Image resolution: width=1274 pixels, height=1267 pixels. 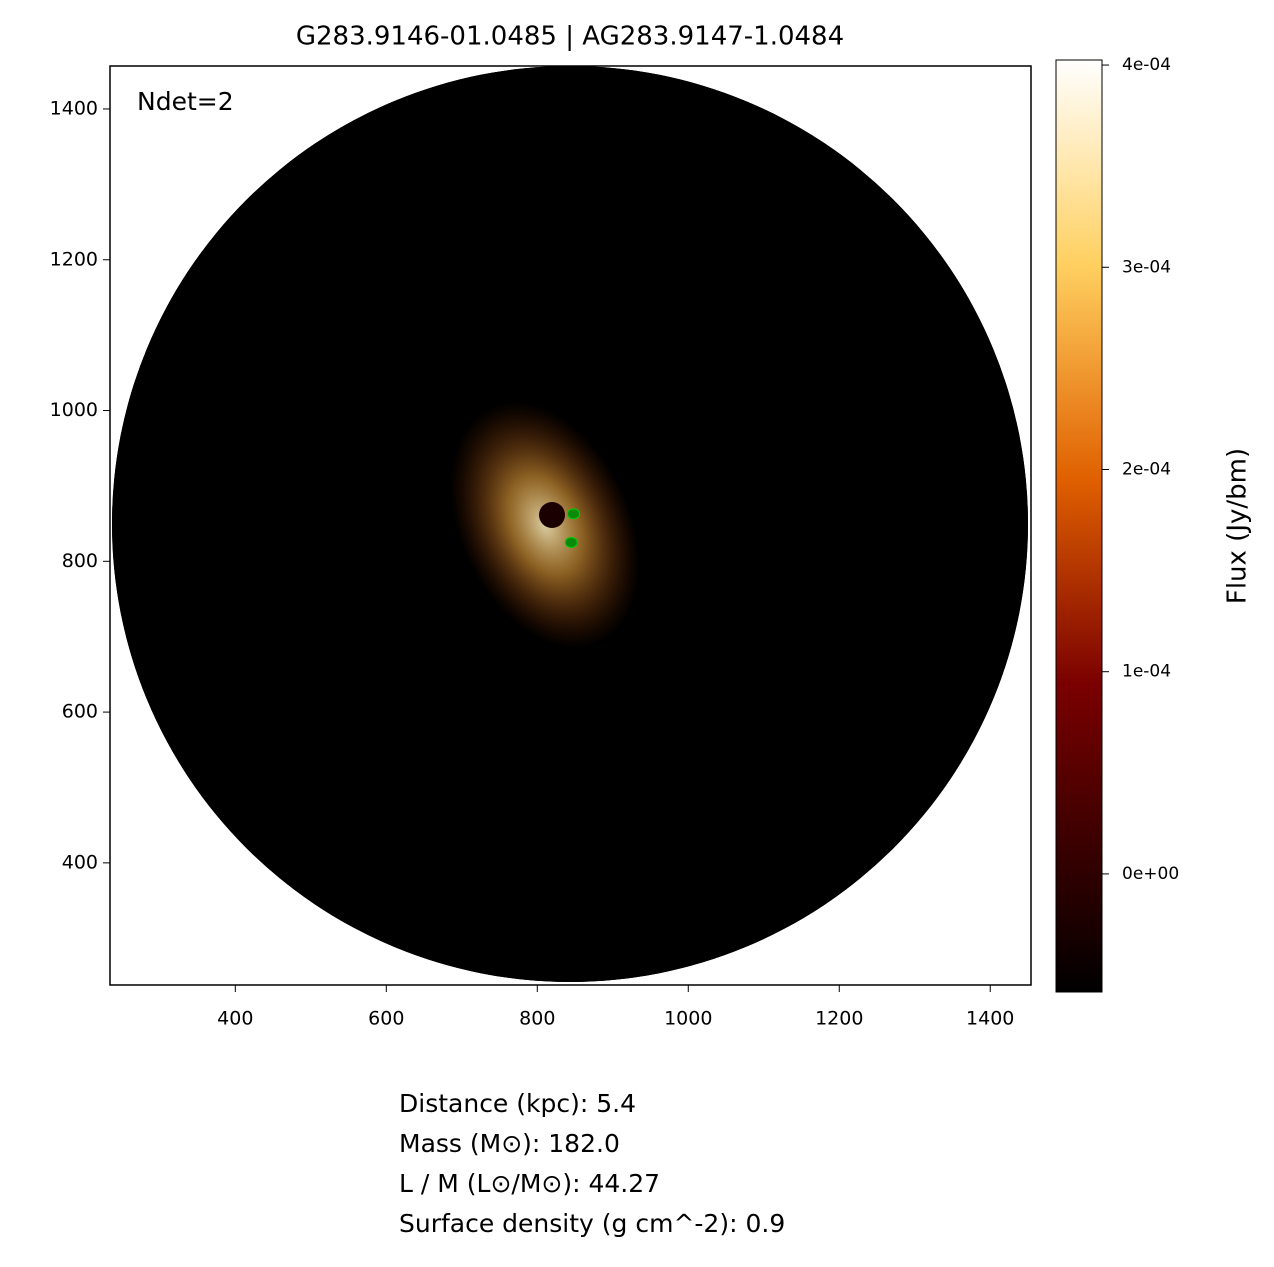 I want to click on colorbar, so click(x=1079, y=526).